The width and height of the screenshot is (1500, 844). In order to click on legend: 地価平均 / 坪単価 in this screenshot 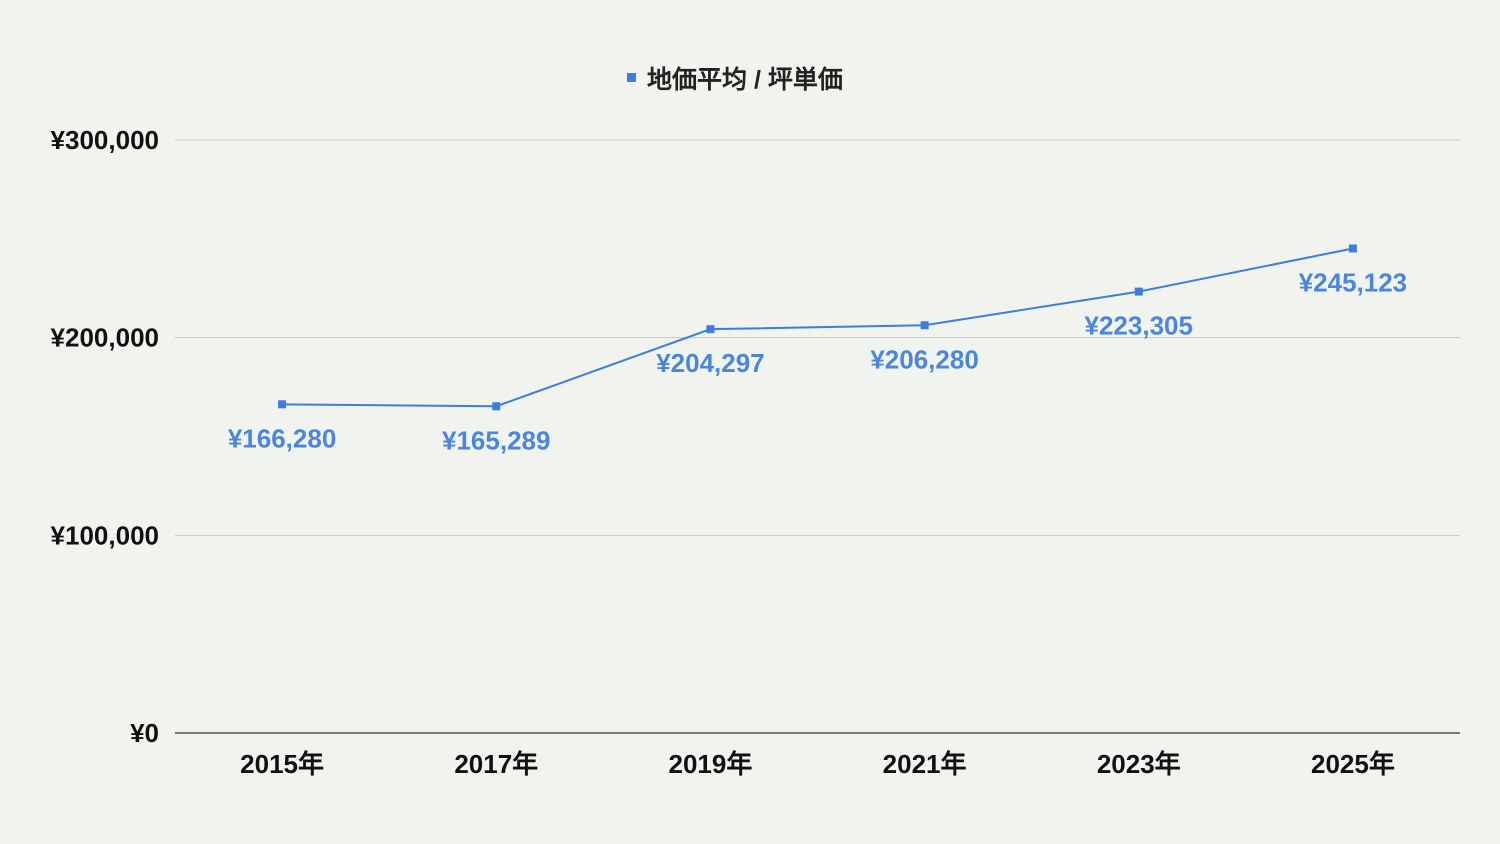, I will do `click(735, 79)`.